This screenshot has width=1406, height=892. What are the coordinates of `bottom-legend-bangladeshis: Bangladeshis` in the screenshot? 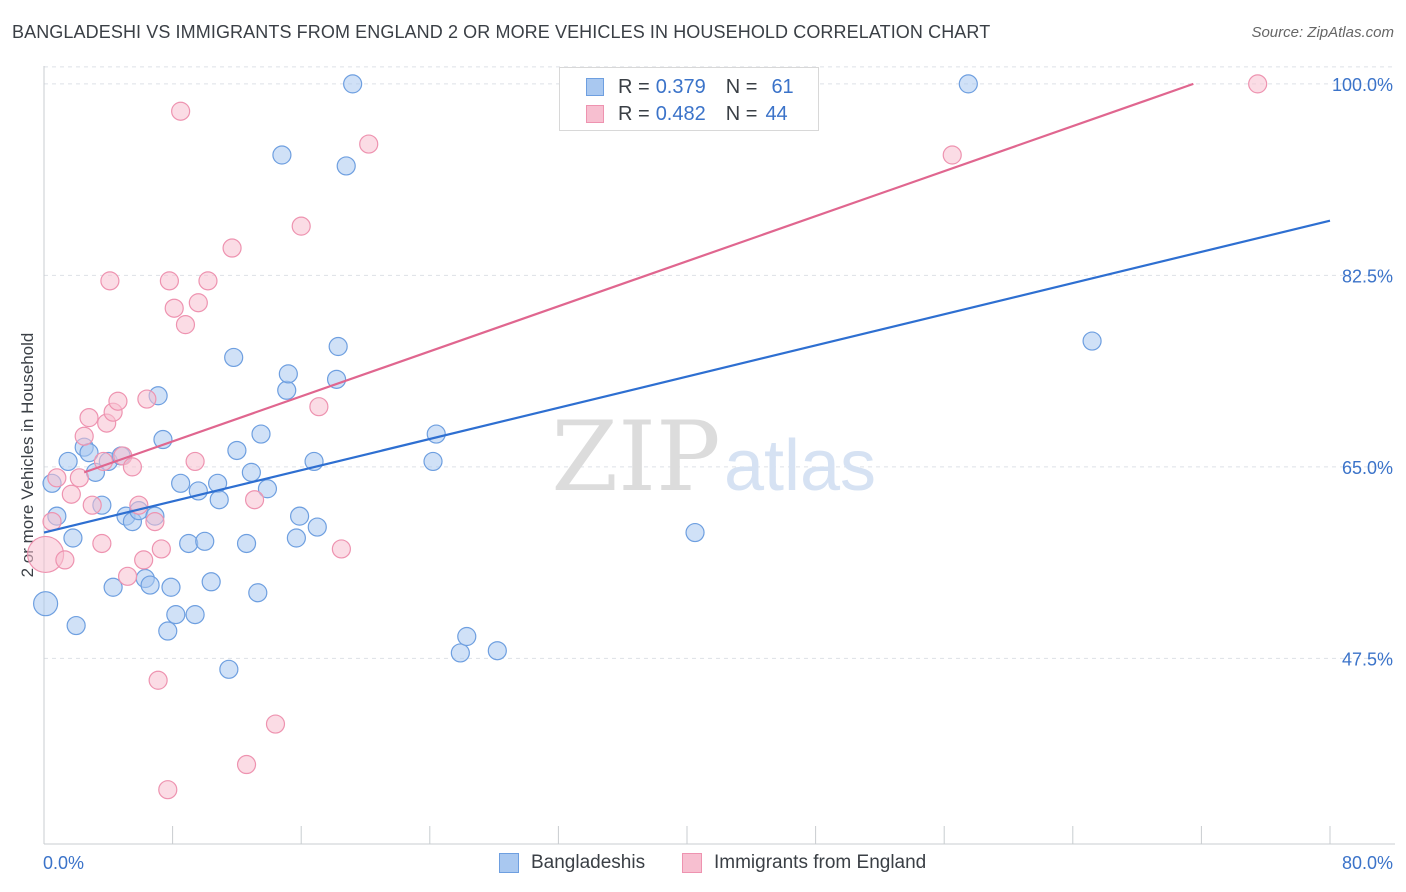 It's located at (572, 863).